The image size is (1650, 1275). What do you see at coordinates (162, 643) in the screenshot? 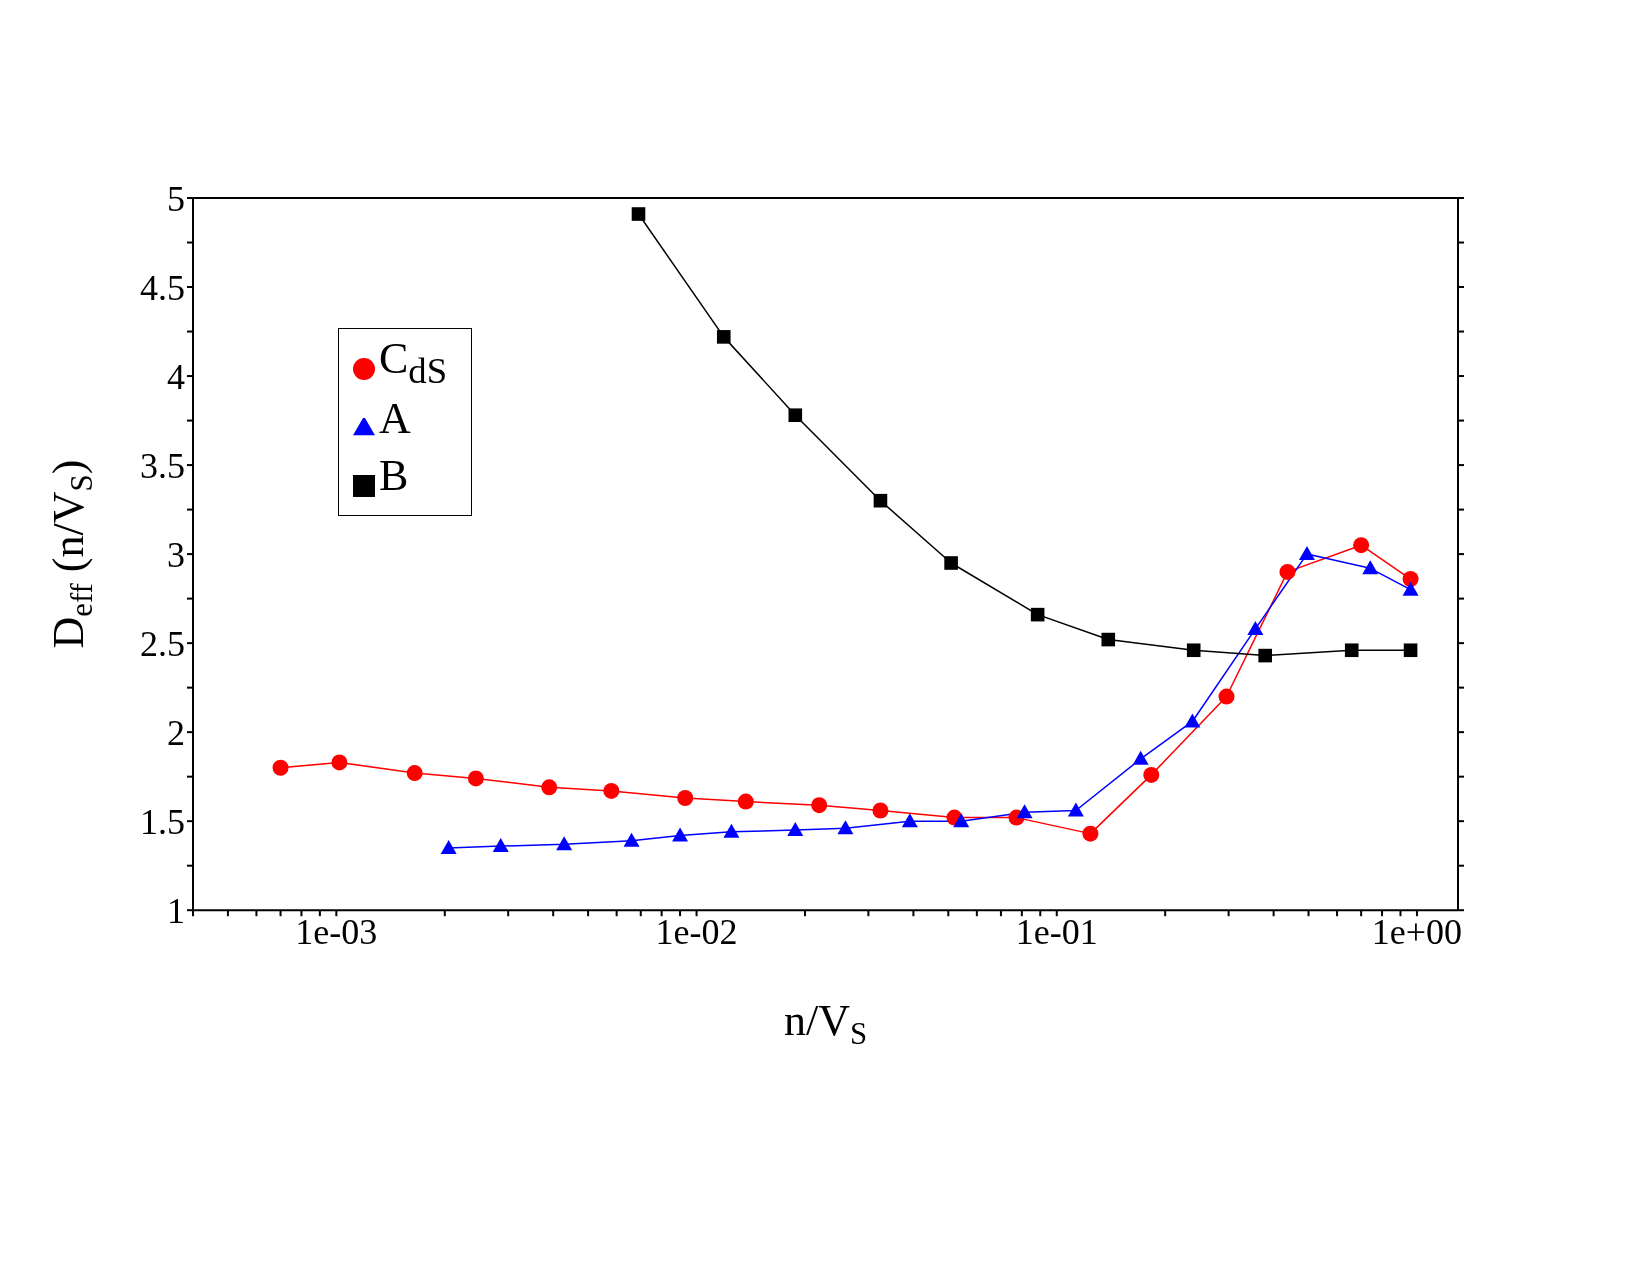
I see `y-tick-label: 2.5` at bounding box center [162, 643].